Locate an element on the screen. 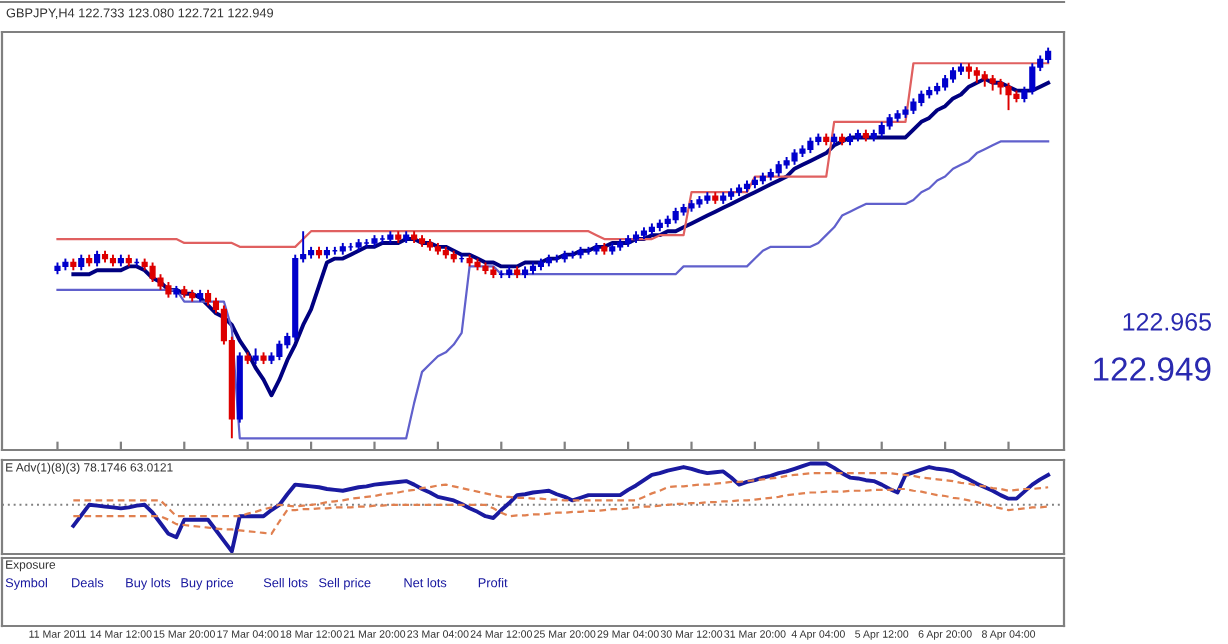  text: 122.965 is located at coordinates (1167, 322).